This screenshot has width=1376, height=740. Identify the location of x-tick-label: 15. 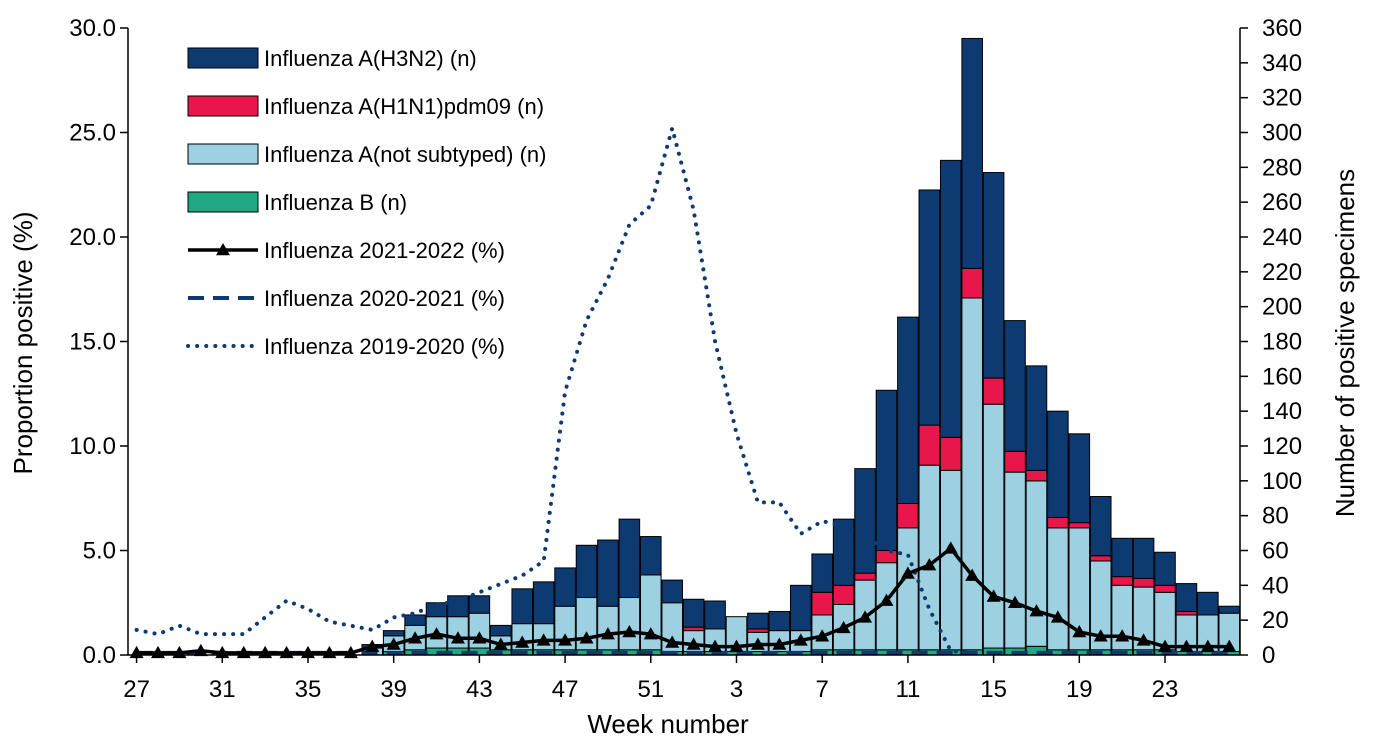
(993, 689).